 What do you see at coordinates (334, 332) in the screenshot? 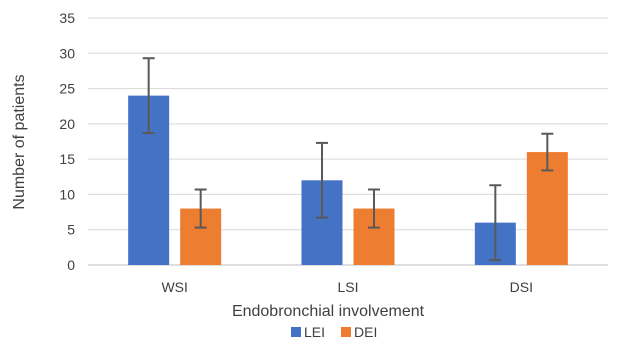
I see `legend: LEI DEI` at bounding box center [334, 332].